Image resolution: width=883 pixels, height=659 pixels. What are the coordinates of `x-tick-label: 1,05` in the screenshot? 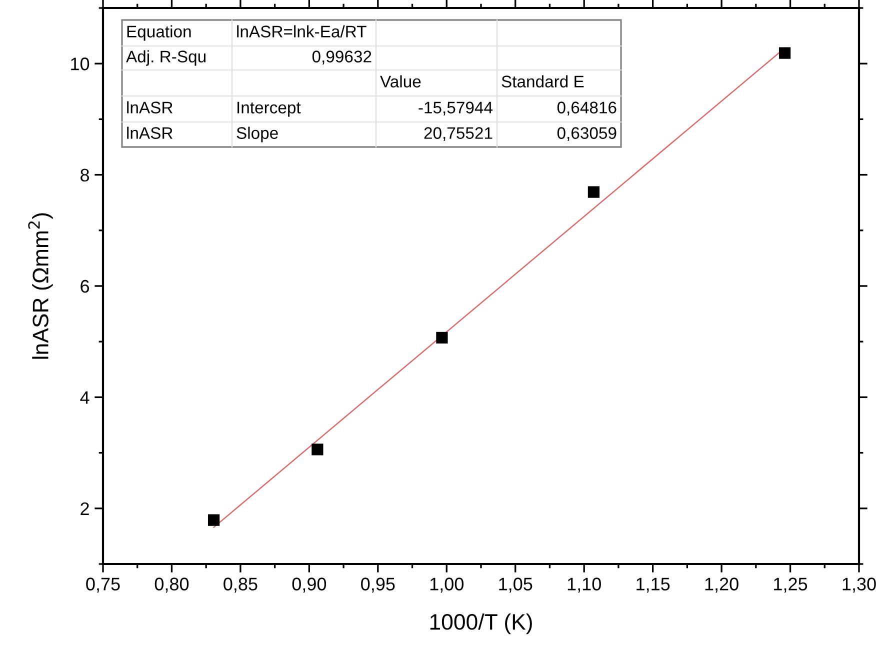 It's located at (515, 585).